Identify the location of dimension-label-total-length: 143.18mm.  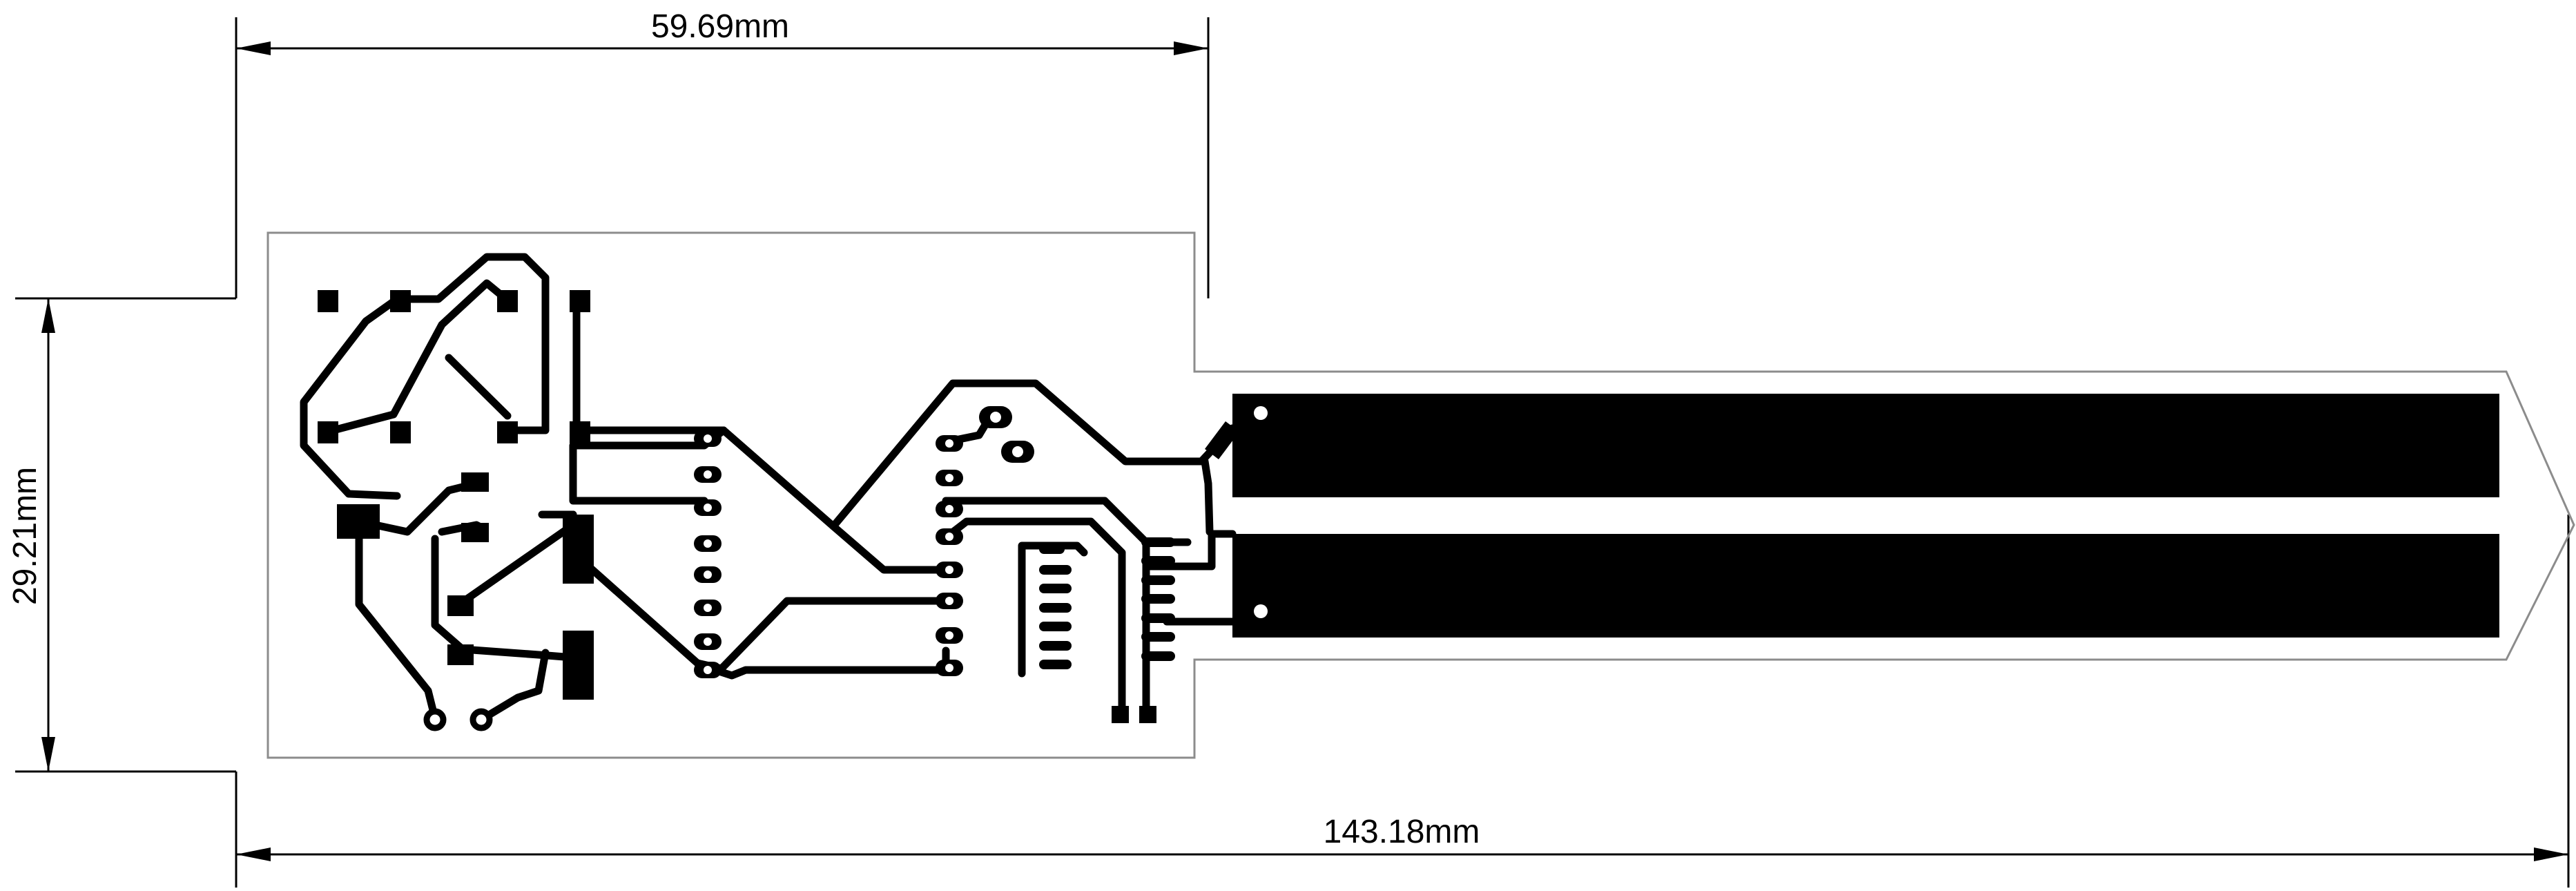
(1402, 832).